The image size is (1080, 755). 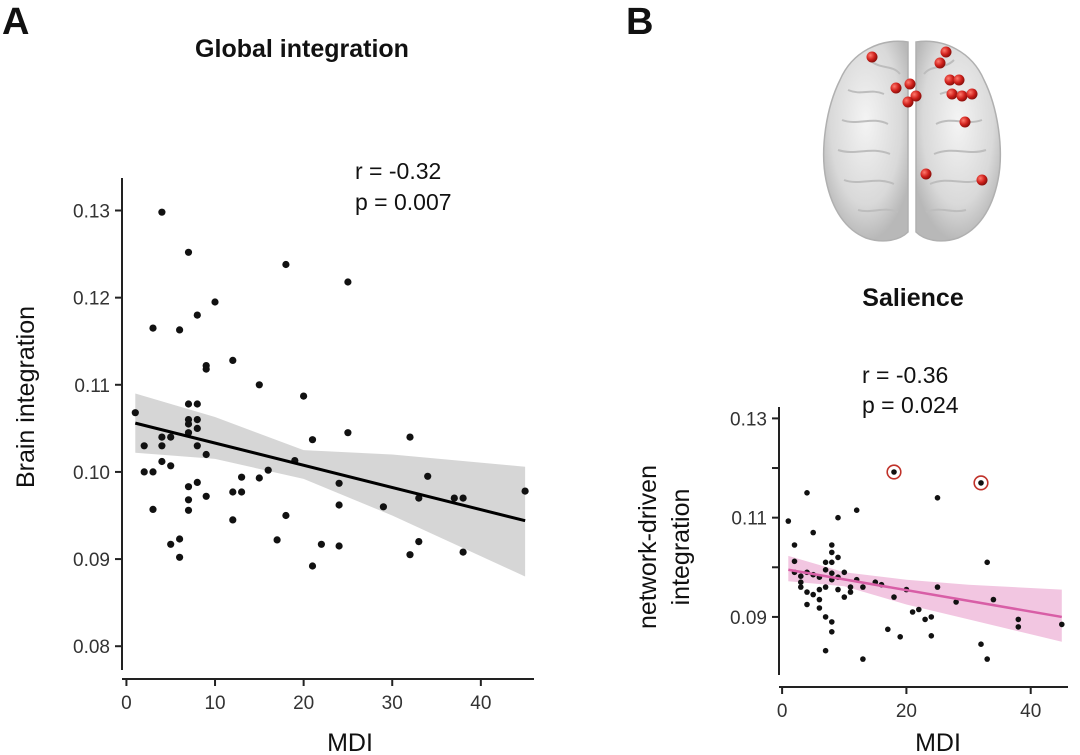 What do you see at coordinates (782, 711) in the screenshot?
I see `chart-b-x-tick-label: 0` at bounding box center [782, 711].